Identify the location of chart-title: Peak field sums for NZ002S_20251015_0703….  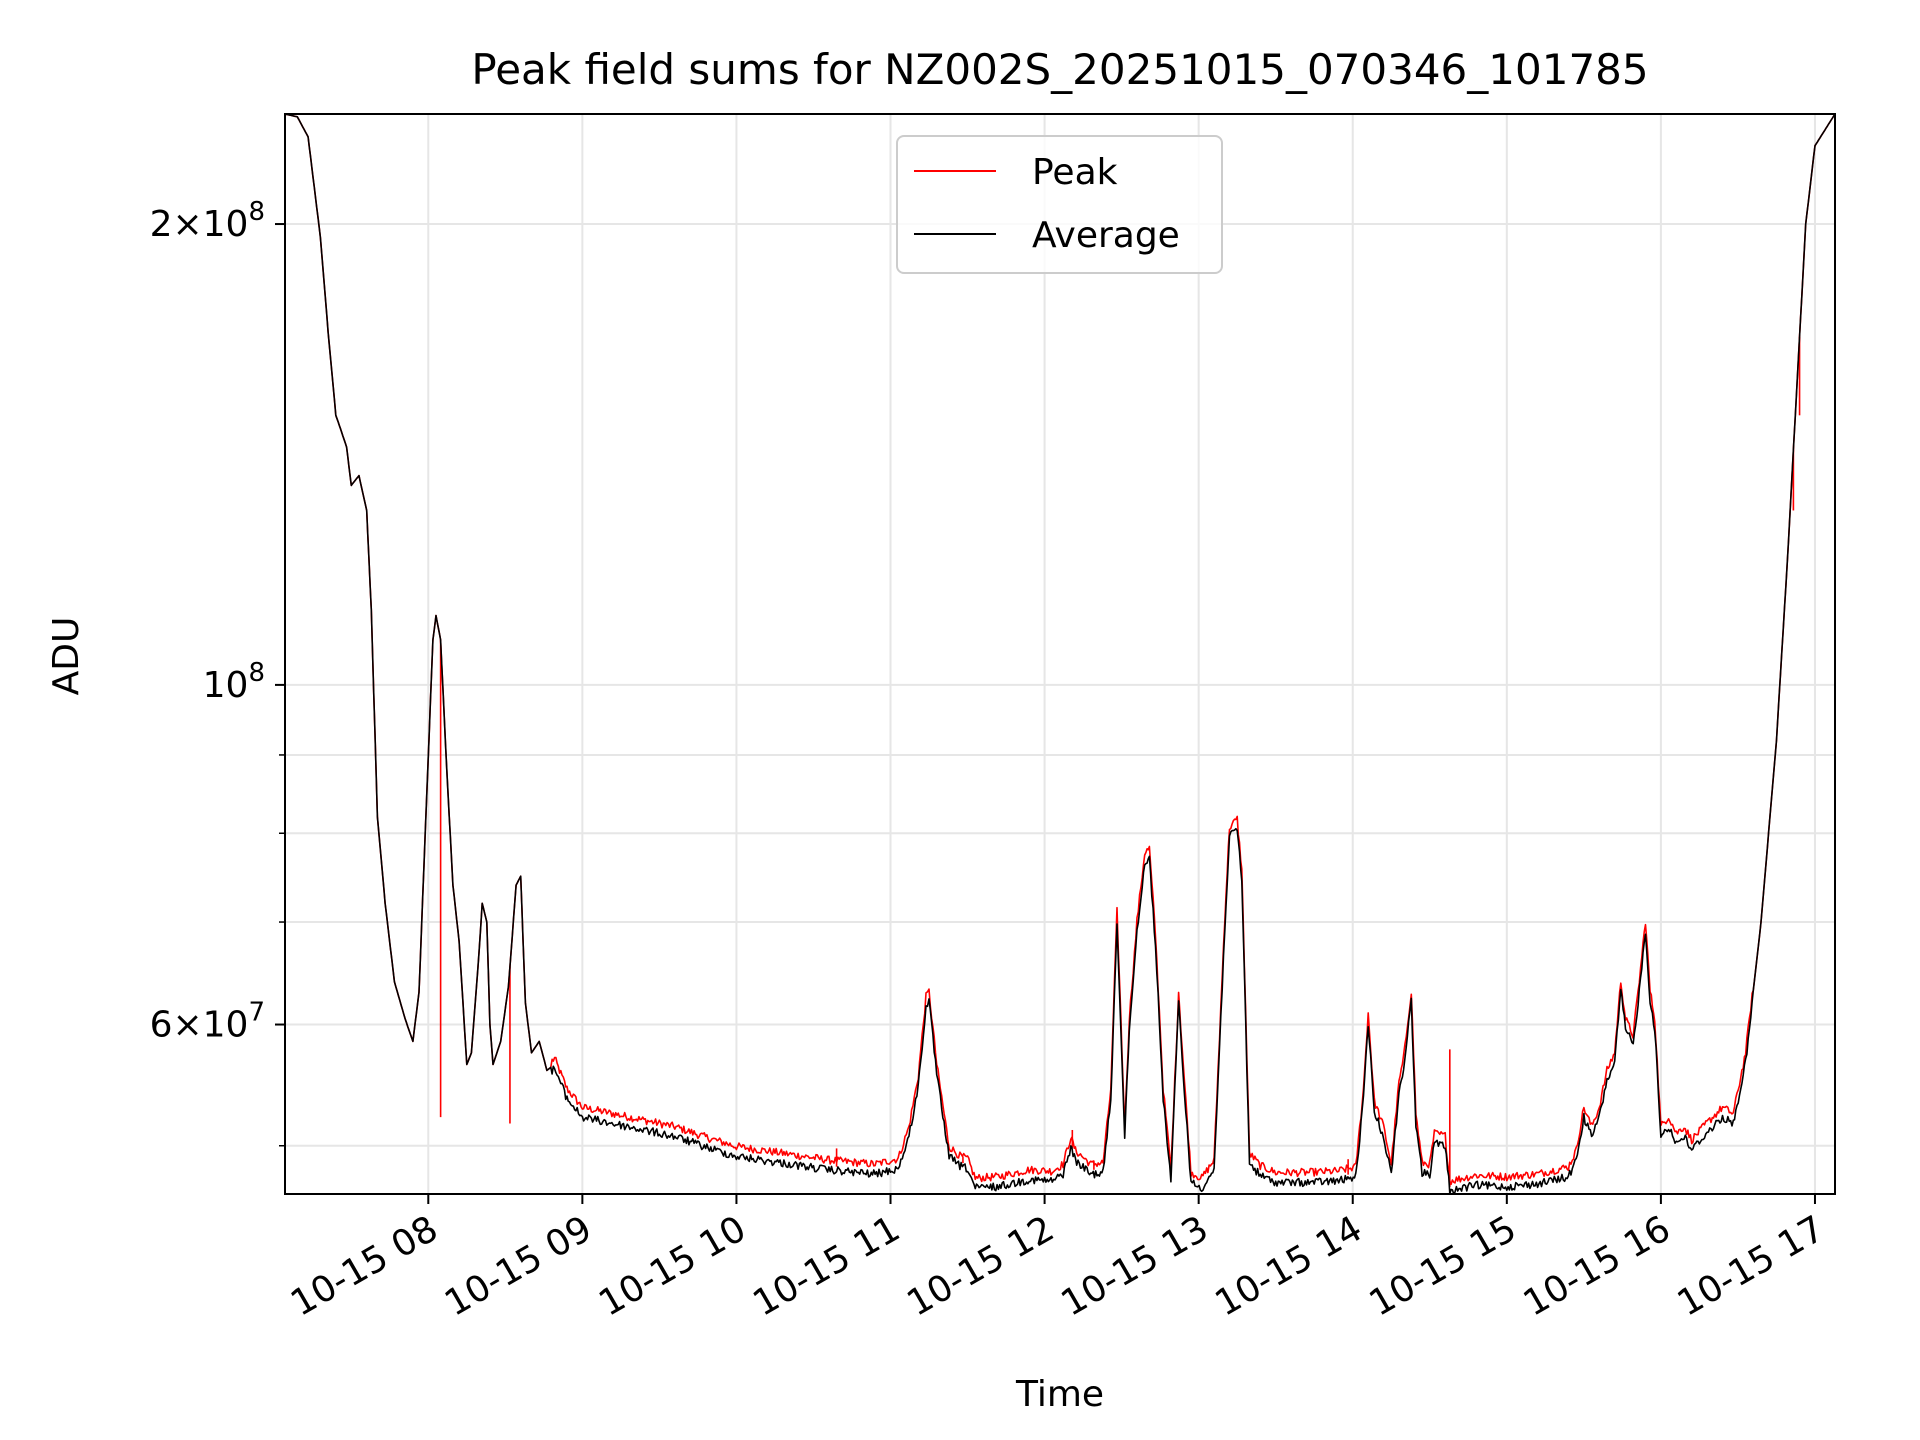
(1059, 69).